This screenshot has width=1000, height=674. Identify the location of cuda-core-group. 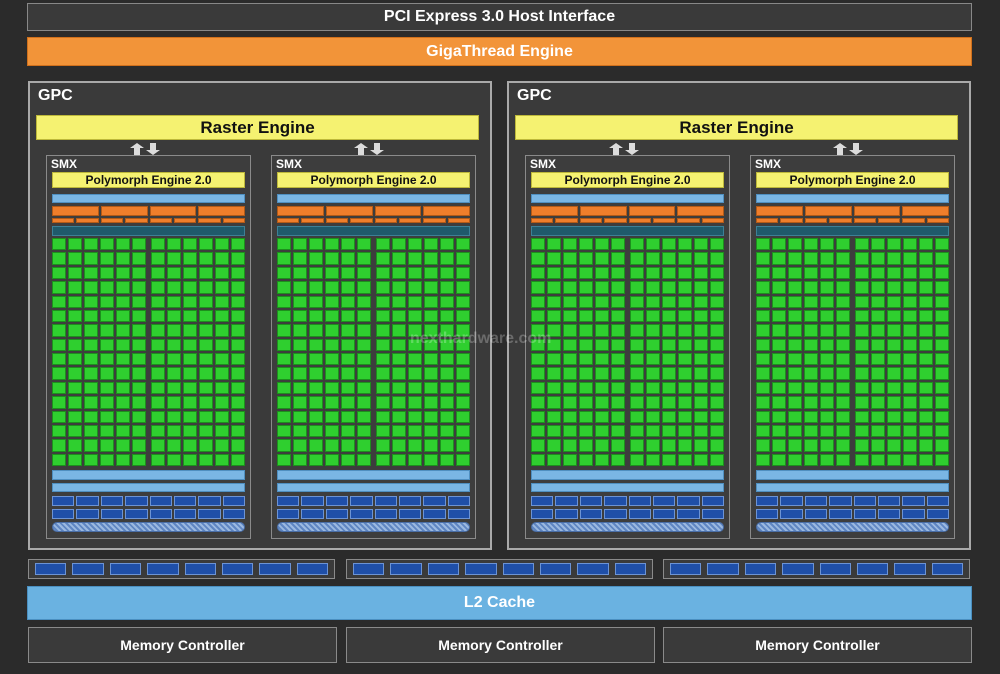
(324, 352).